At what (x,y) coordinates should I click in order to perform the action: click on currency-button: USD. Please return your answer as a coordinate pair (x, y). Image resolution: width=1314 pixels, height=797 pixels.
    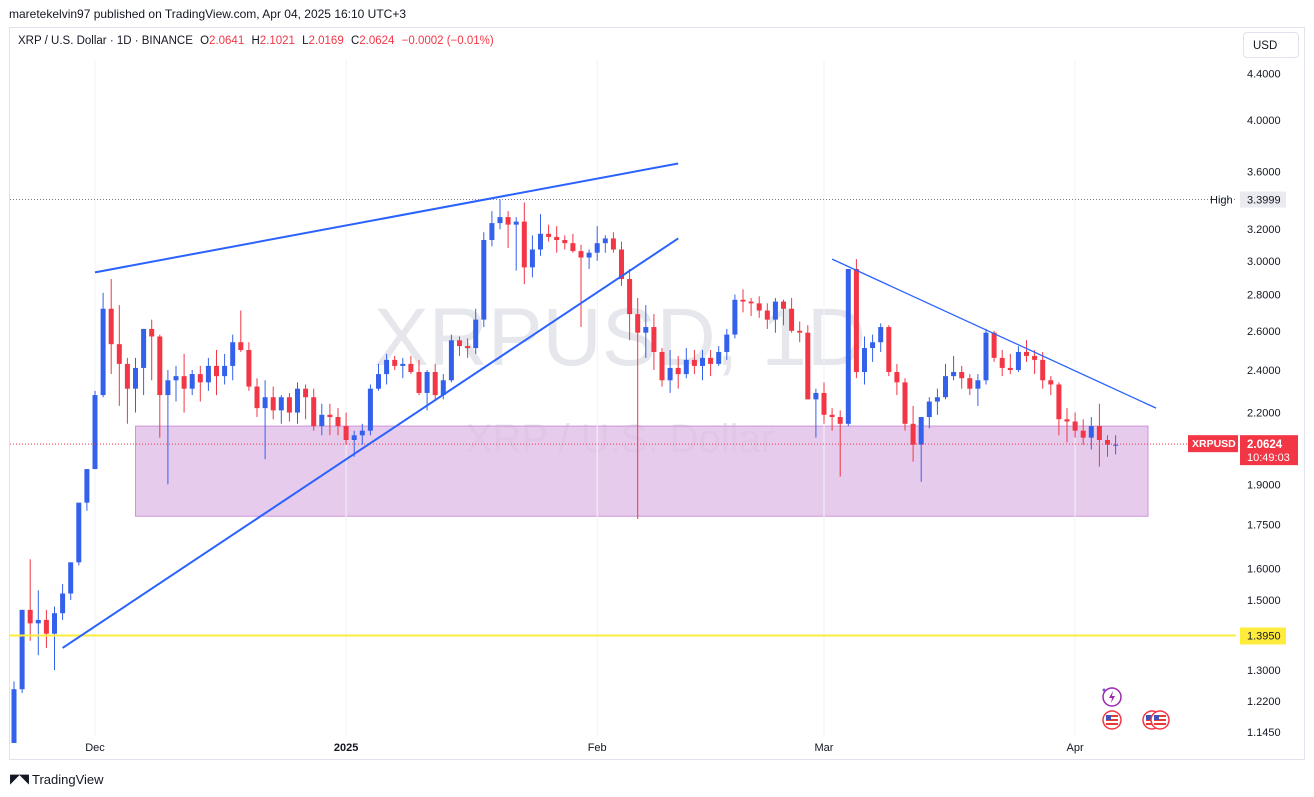
    Looking at the image, I should click on (1271, 45).